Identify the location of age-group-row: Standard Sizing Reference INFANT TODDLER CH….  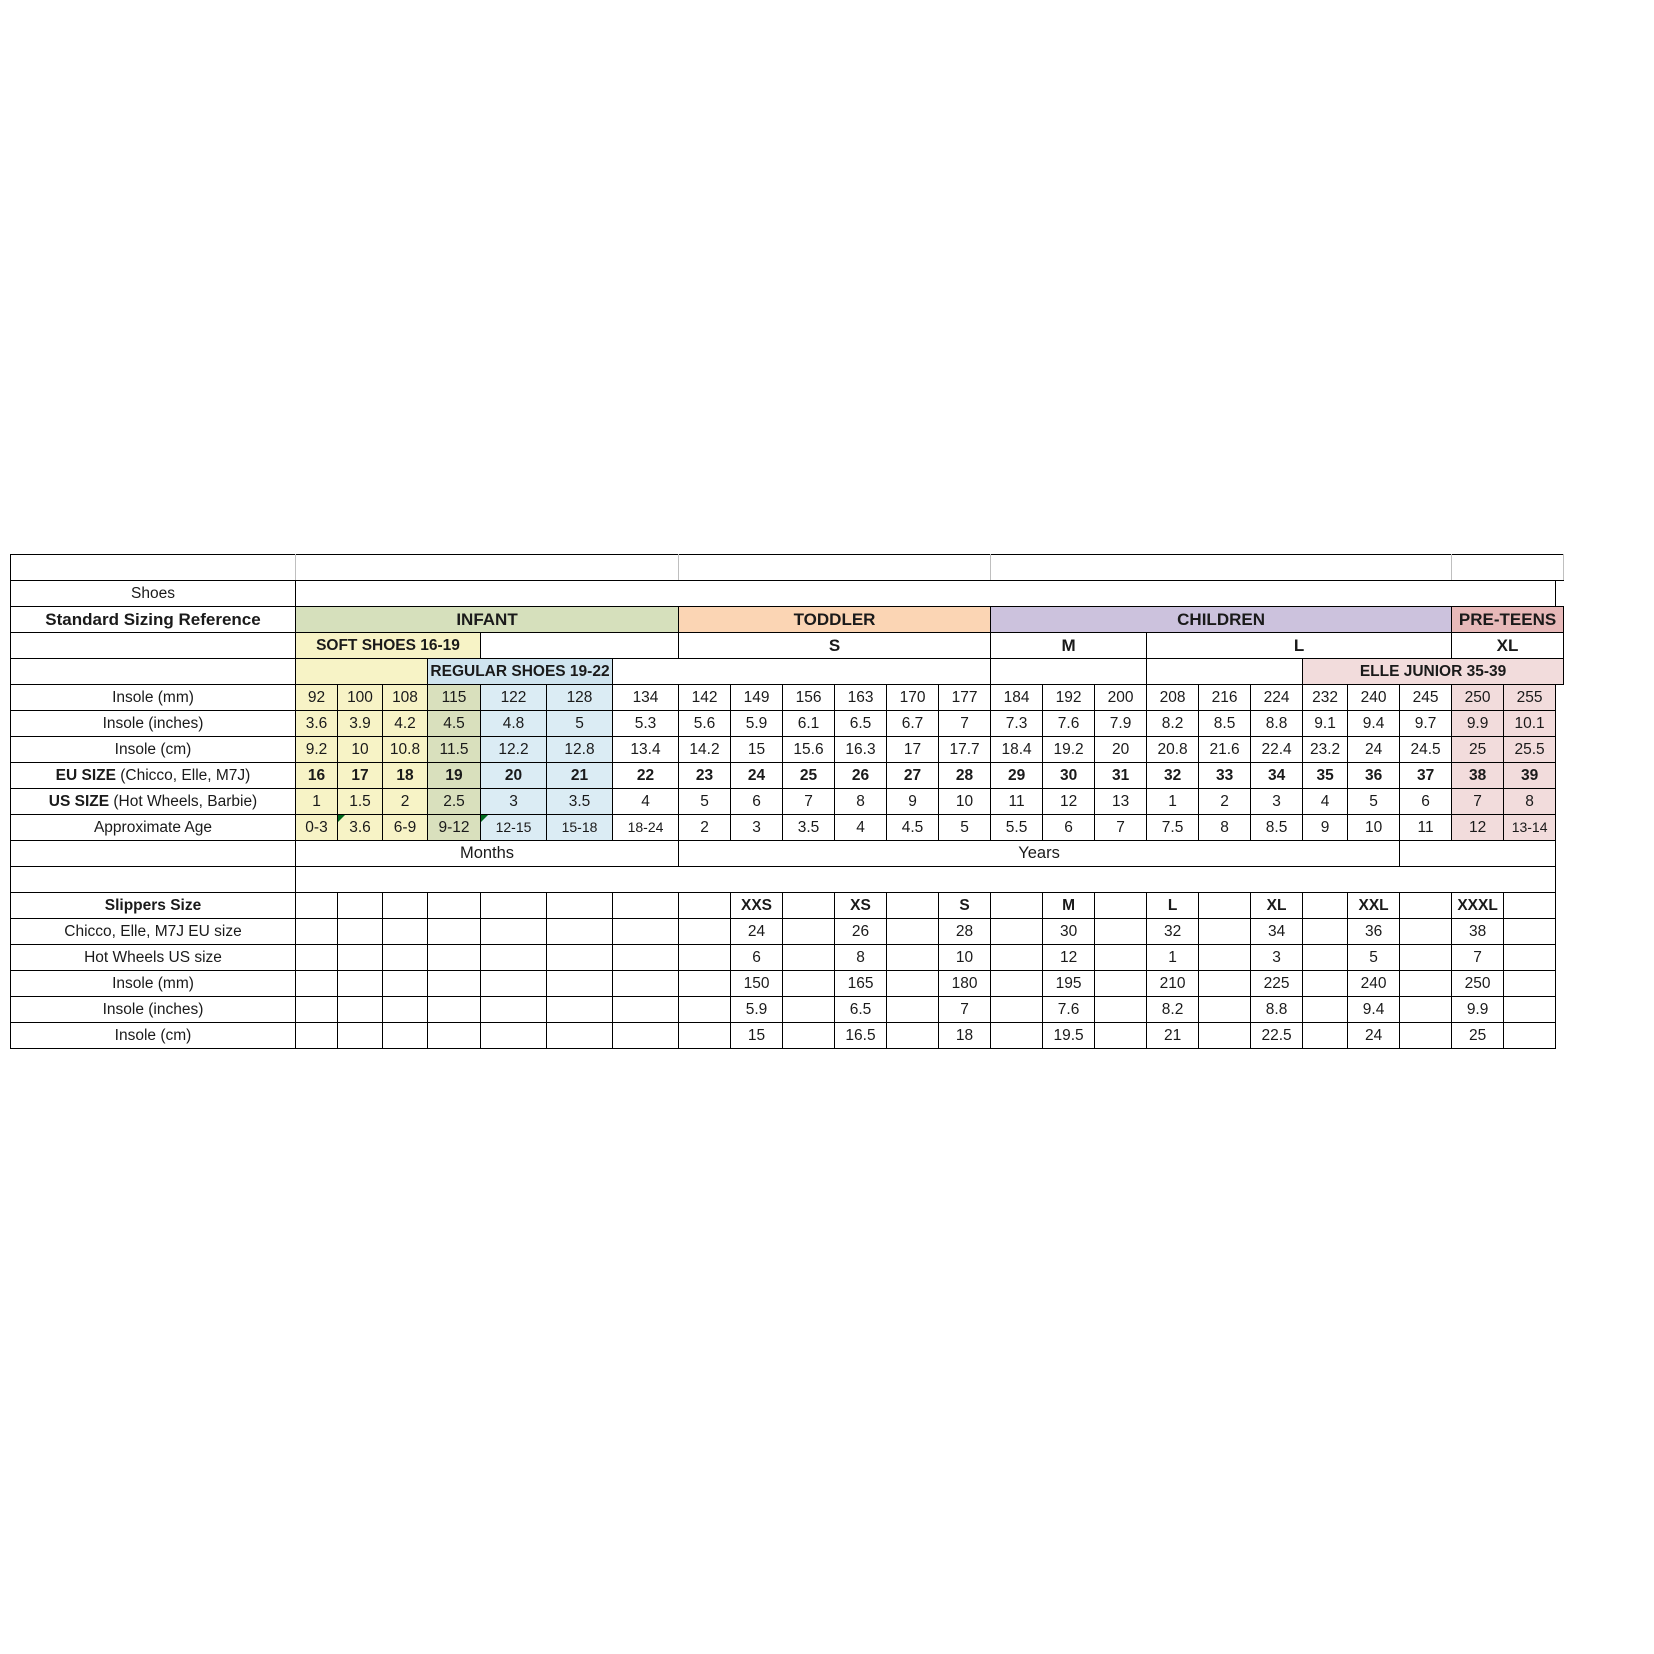
(787, 619).